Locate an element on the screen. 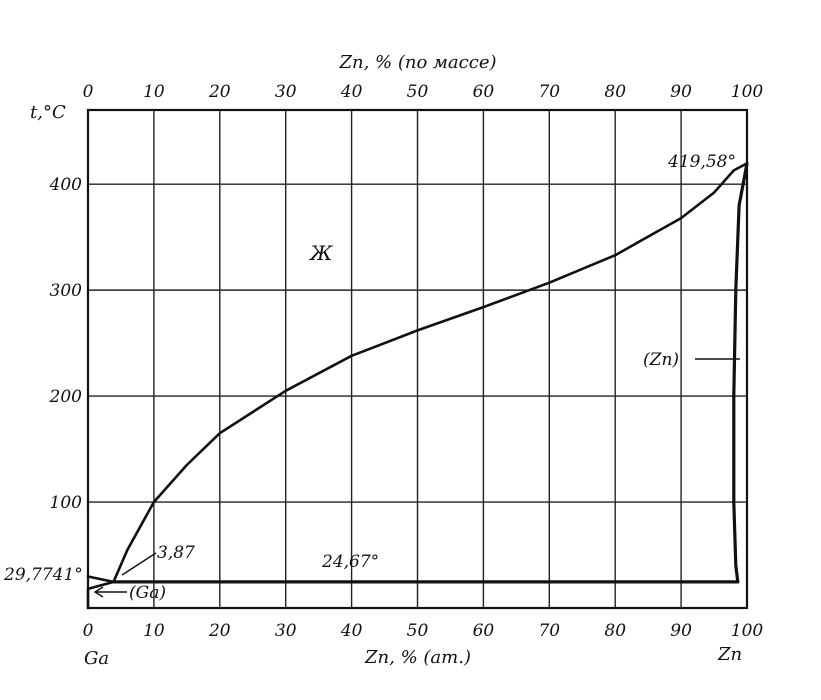 Image resolution: width=821 pixels, height=700 pixels. y-tick-label: 300 is located at coordinates (66, 291).